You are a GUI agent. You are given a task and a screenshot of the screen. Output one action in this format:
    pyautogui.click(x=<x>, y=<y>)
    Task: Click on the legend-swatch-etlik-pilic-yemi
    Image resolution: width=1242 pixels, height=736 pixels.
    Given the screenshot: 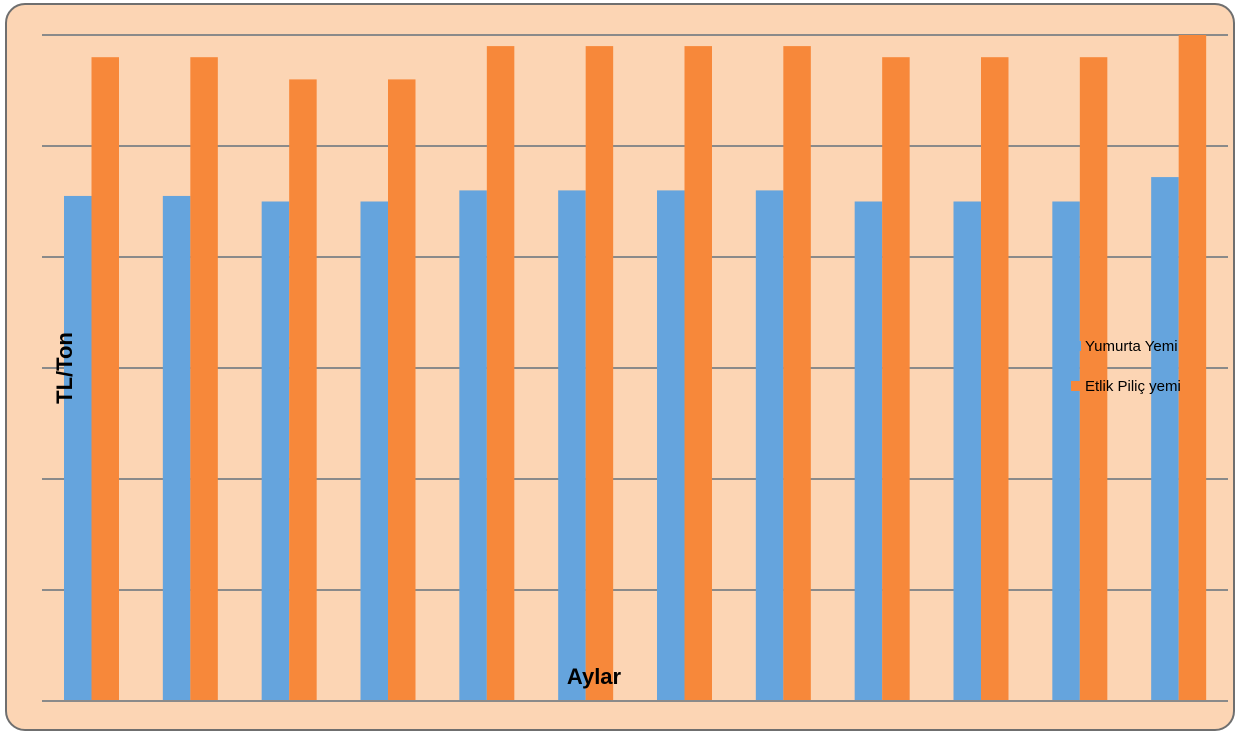 What is the action you would take?
    pyautogui.click(x=1076, y=386)
    